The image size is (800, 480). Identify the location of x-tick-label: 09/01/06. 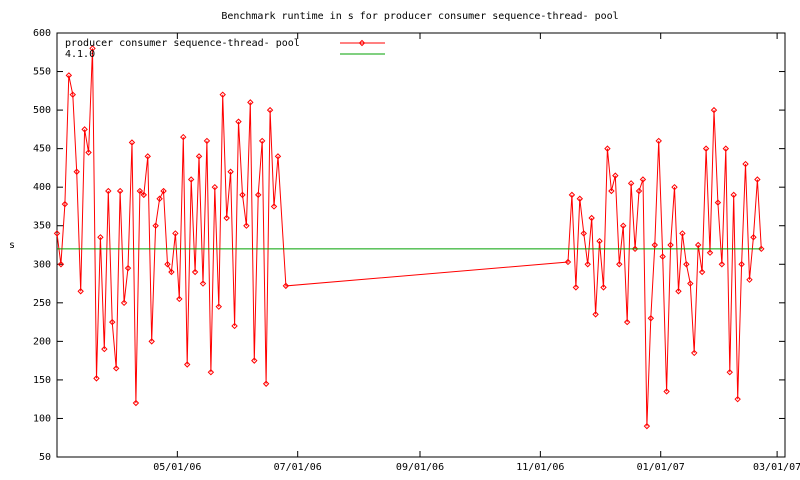
(420, 467).